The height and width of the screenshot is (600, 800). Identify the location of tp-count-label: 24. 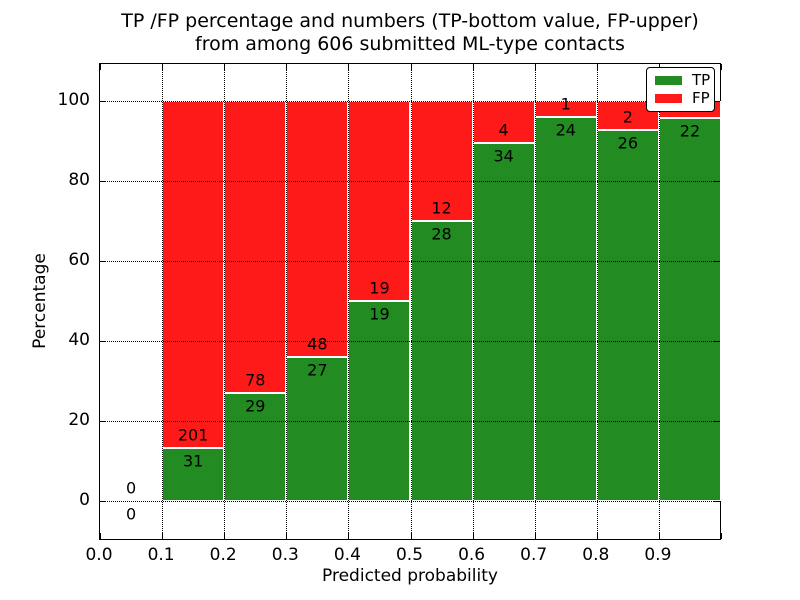
(565, 130).